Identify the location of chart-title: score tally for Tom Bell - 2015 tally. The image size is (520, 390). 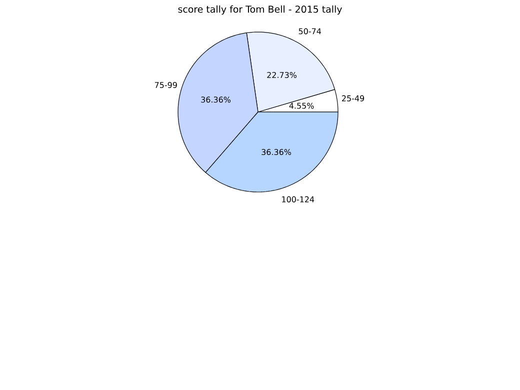
(260, 10).